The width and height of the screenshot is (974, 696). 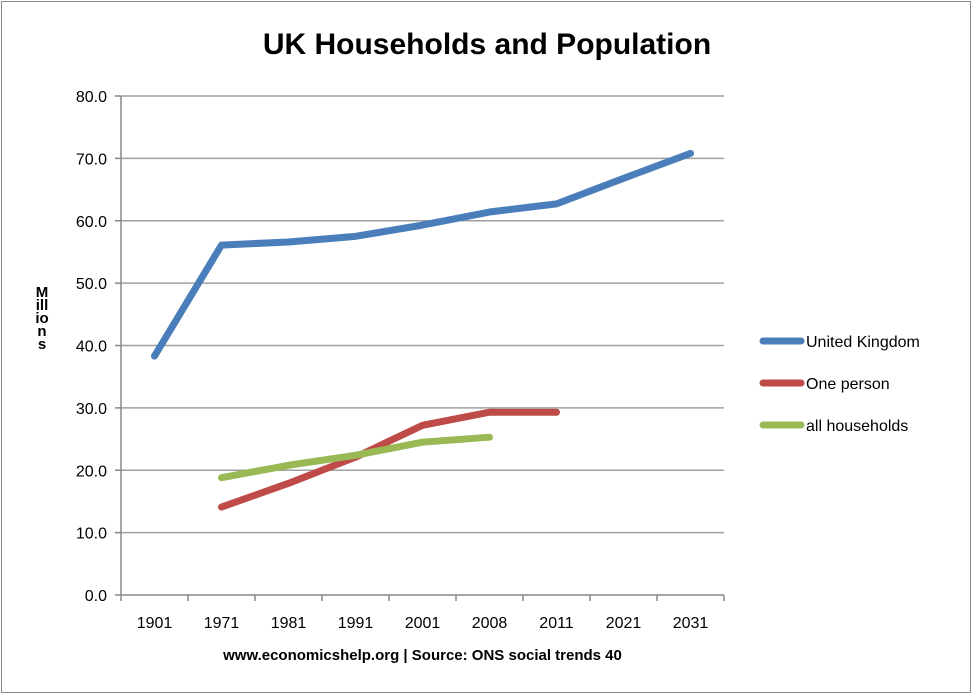 What do you see at coordinates (91, 534) in the screenshot?
I see `y-tick-label: 10.0` at bounding box center [91, 534].